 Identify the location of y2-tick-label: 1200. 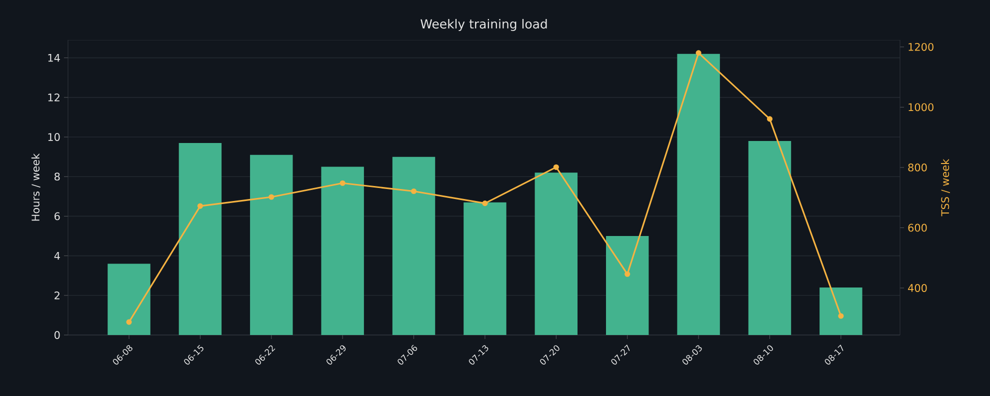
(921, 46).